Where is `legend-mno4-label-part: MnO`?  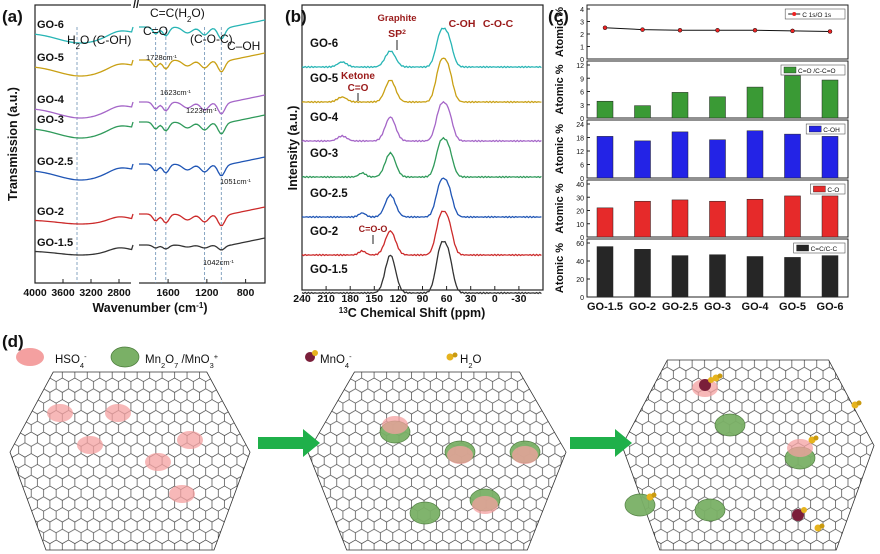
legend-mno4-label-part: MnO is located at coordinates (332, 360).